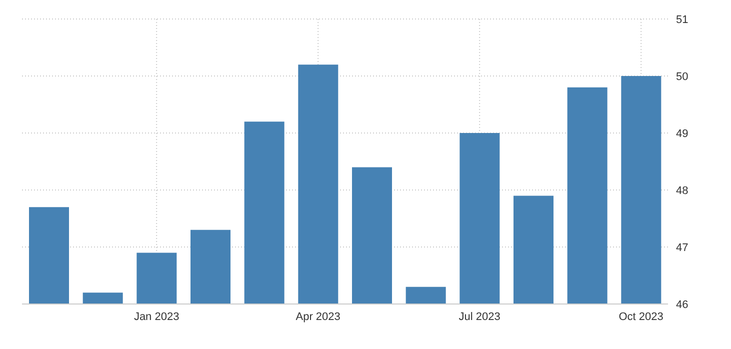 This screenshot has width=731, height=349. I want to click on x-tick-label: Apr 2023, so click(318, 316).